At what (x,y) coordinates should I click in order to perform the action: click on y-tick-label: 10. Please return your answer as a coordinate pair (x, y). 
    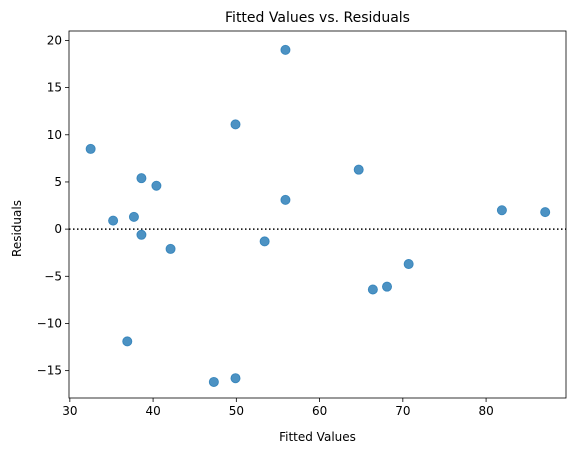
    Looking at the image, I should click on (54, 135).